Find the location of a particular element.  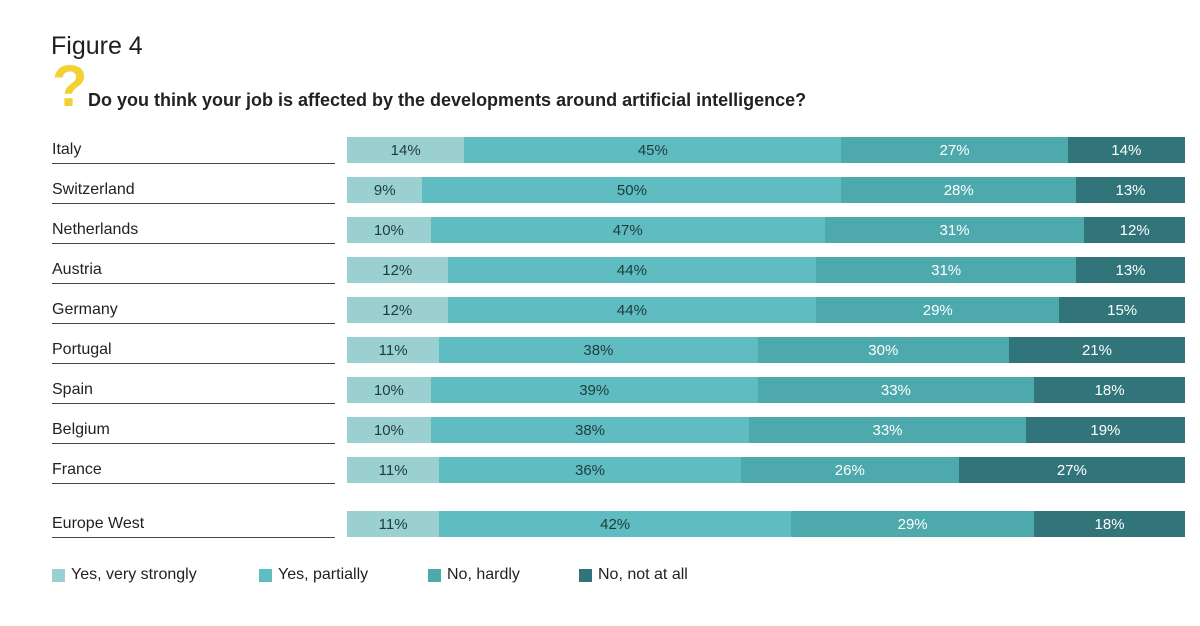

bar-row: Europe West 11% 42% 29% 18% is located at coordinates (600, 525).